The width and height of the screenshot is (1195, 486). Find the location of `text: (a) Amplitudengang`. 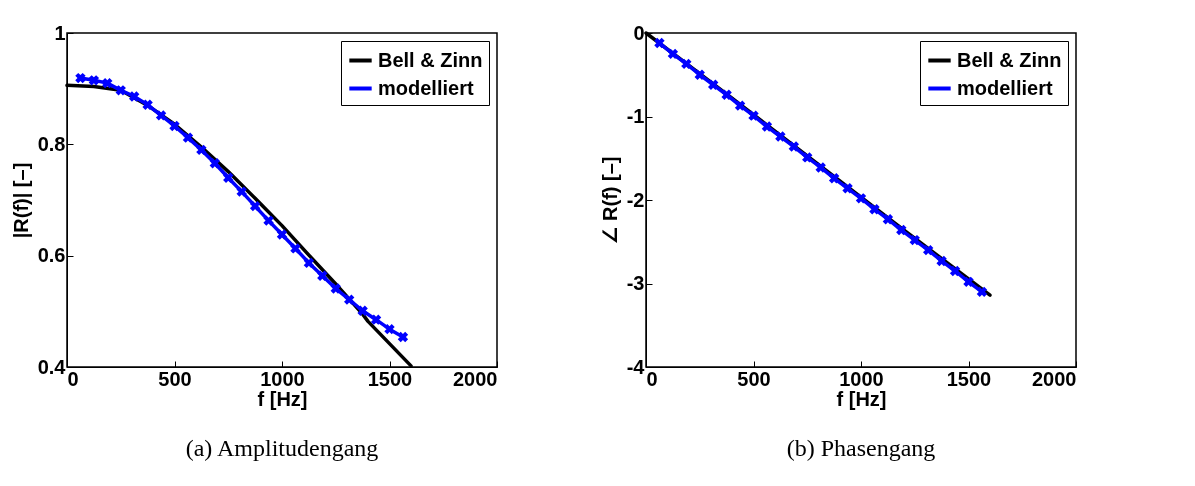

text: (a) Amplitudengang is located at coordinates (282, 448).